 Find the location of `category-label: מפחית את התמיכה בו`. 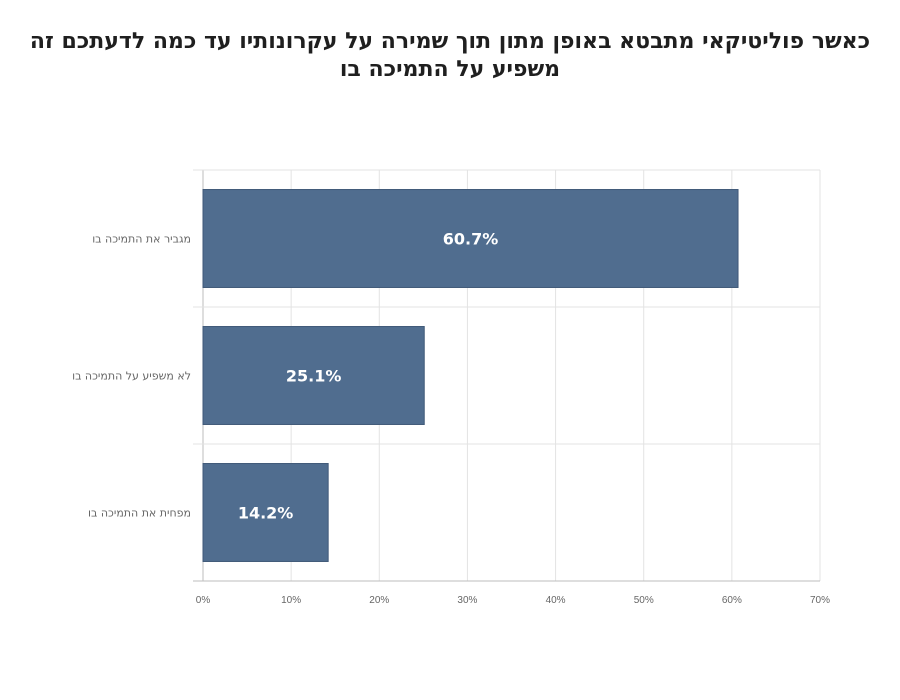

category-label: מפחית את התמיכה בו is located at coordinates (139, 513).